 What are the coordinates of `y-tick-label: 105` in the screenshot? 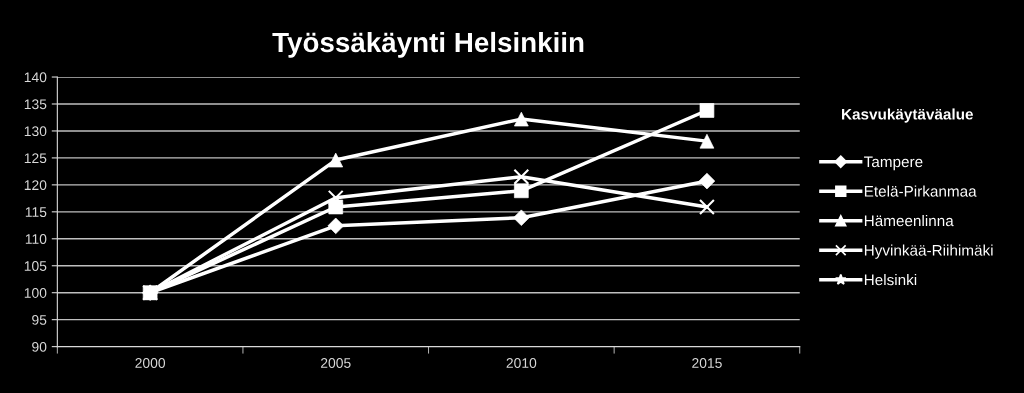 It's located at (35, 266).